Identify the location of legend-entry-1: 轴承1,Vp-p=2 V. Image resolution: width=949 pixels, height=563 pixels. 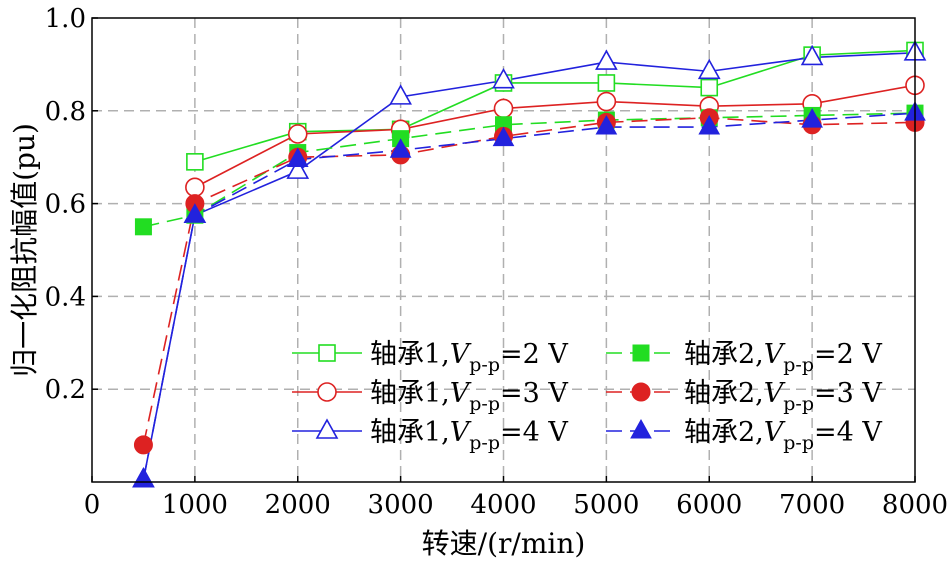
(430, 357).